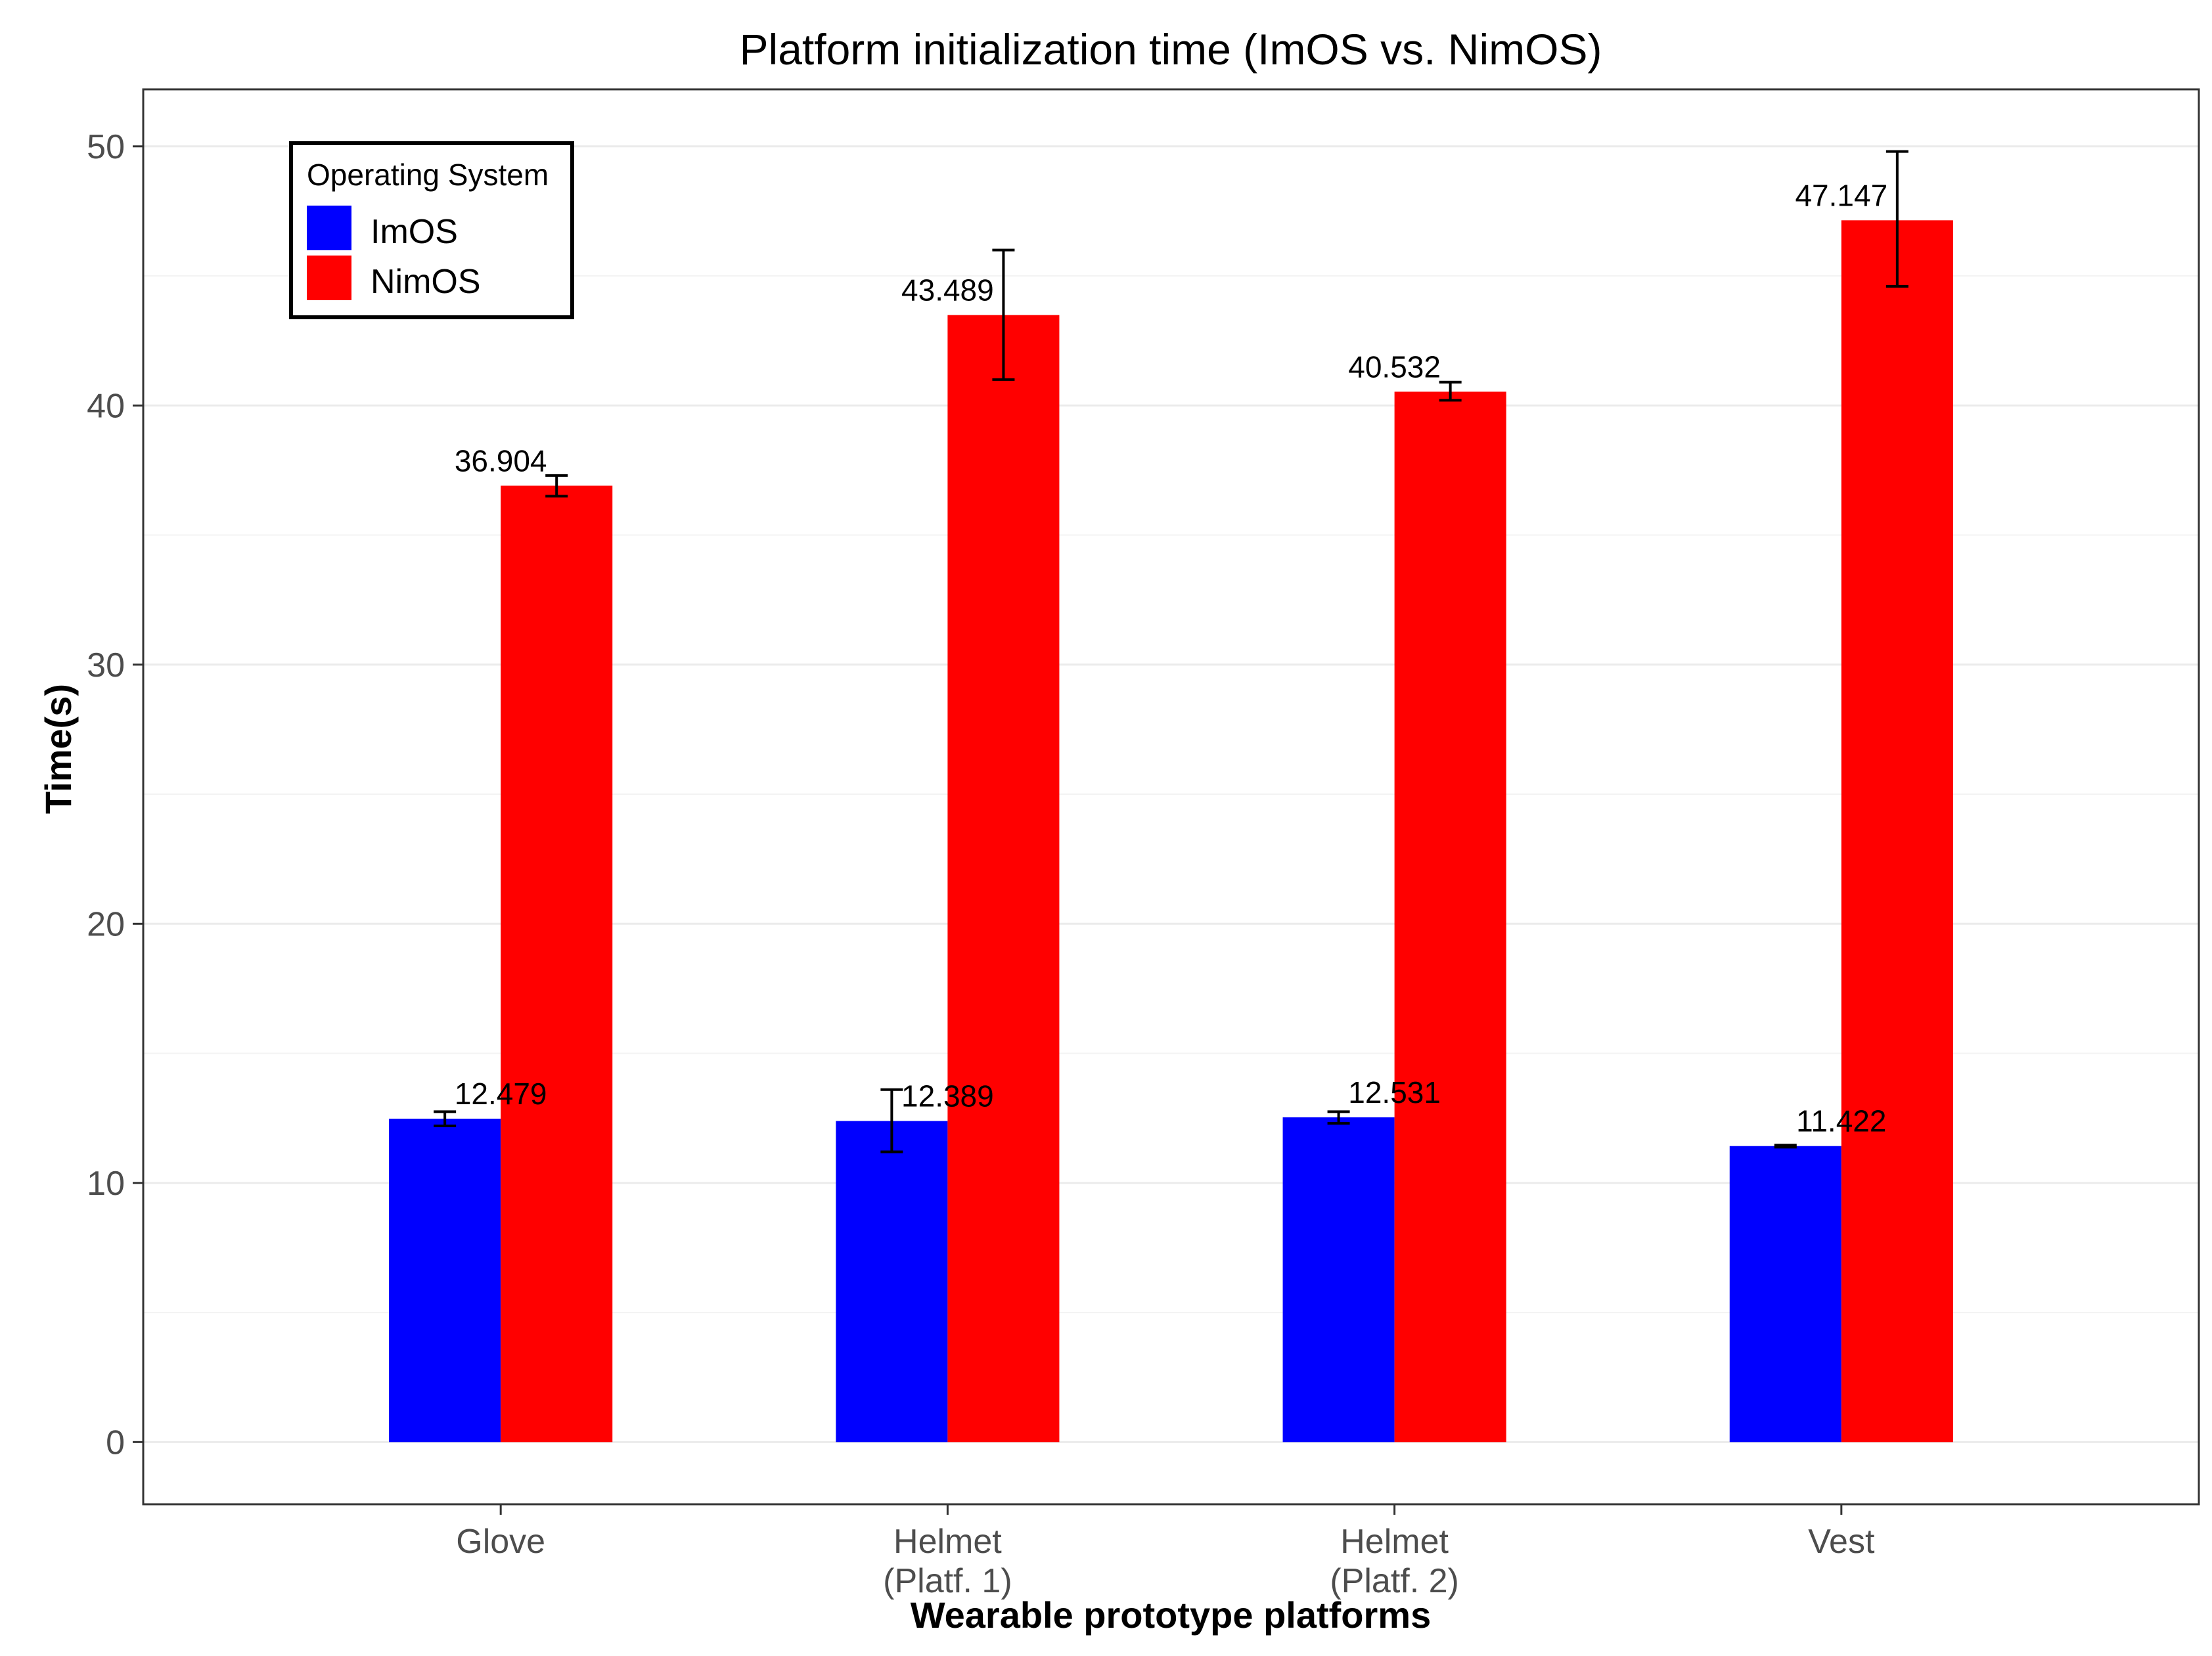  What do you see at coordinates (1171, 1615) in the screenshot?
I see `x-axis-title: Wearable prototype platforms` at bounding box center [1171, 1615].